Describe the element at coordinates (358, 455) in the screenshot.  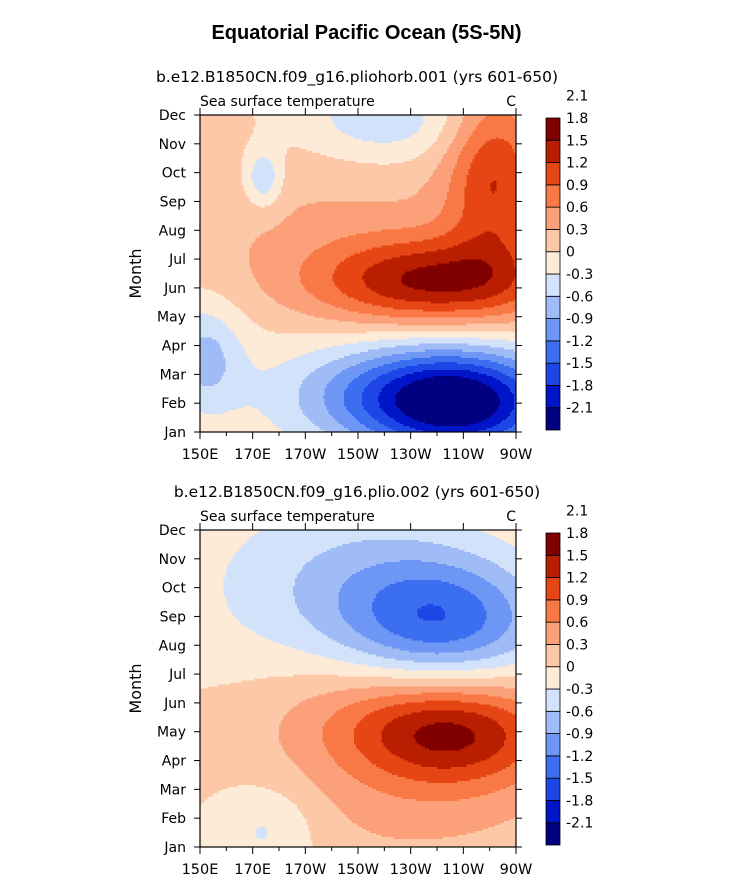
I see `x-tick-label: 150W` at that location.